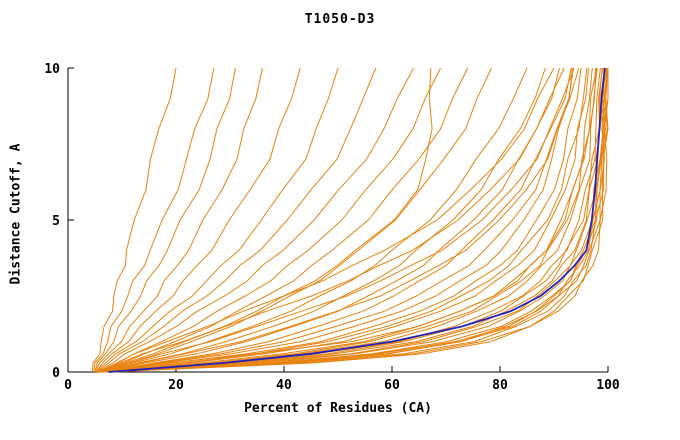 The width and height of the screenshot is (680, 440). Describe the element at coordinates (340, 19) in the screenshot. I see `chart-title: T1050-D3` at that location.